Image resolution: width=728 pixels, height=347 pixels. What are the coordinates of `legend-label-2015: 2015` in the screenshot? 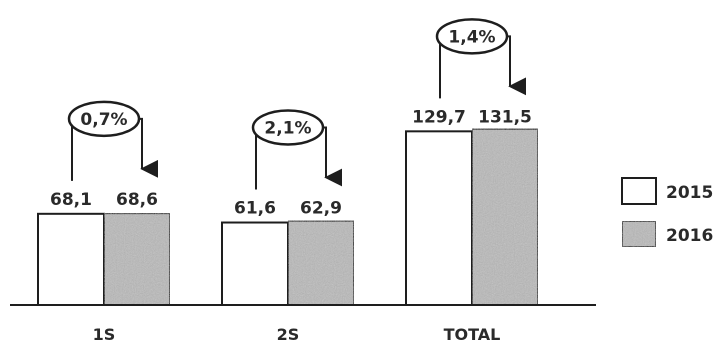 It's located at (689, 193).